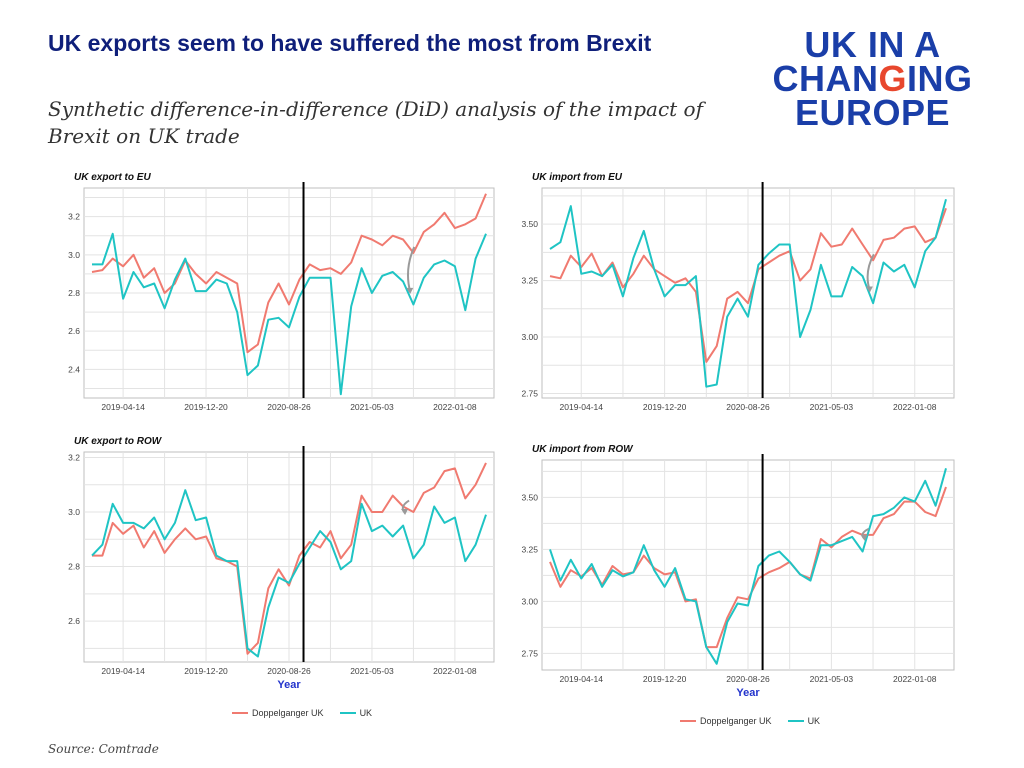  I want to click on legend-right: Doppelganger UK UK, so click(755, 721).